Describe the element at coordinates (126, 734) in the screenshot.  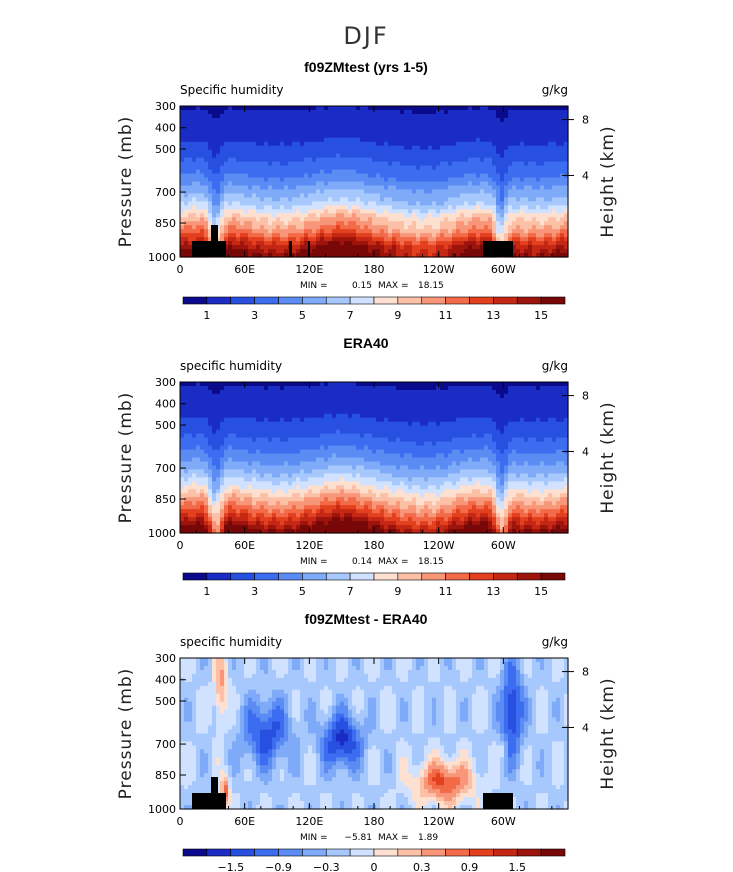
I see `y-axis-title: Pressure (mb)` at that location.